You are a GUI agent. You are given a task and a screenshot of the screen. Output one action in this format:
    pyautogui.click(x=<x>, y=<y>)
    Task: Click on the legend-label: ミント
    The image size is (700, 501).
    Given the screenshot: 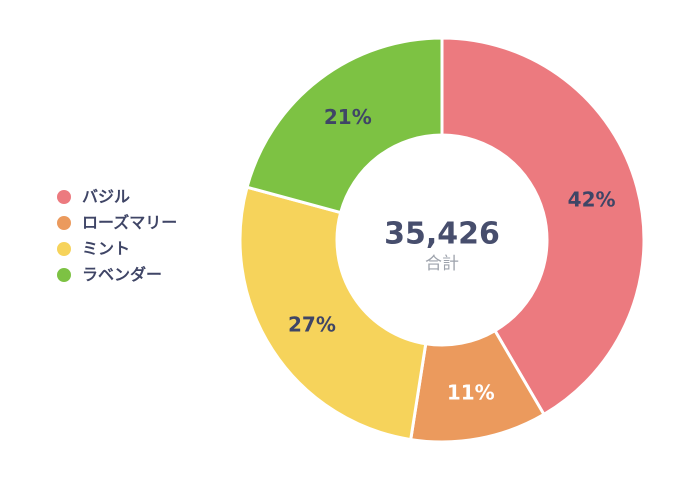 What is the action you would take?
    pyautogui.click(x=106, y=248)
    